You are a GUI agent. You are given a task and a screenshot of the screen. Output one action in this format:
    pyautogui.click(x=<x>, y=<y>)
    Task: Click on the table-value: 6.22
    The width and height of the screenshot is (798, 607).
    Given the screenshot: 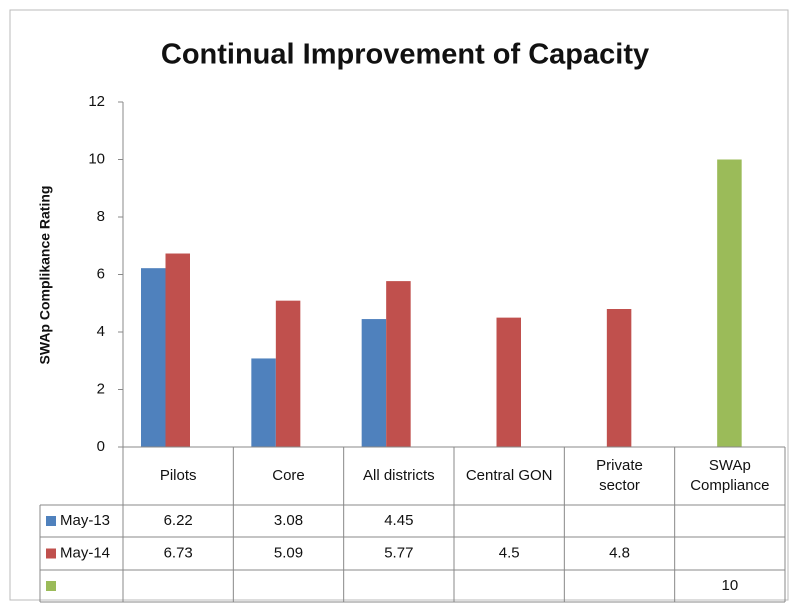 What is the action you would take?
    pyautogui.click(x=178, y=520)
    